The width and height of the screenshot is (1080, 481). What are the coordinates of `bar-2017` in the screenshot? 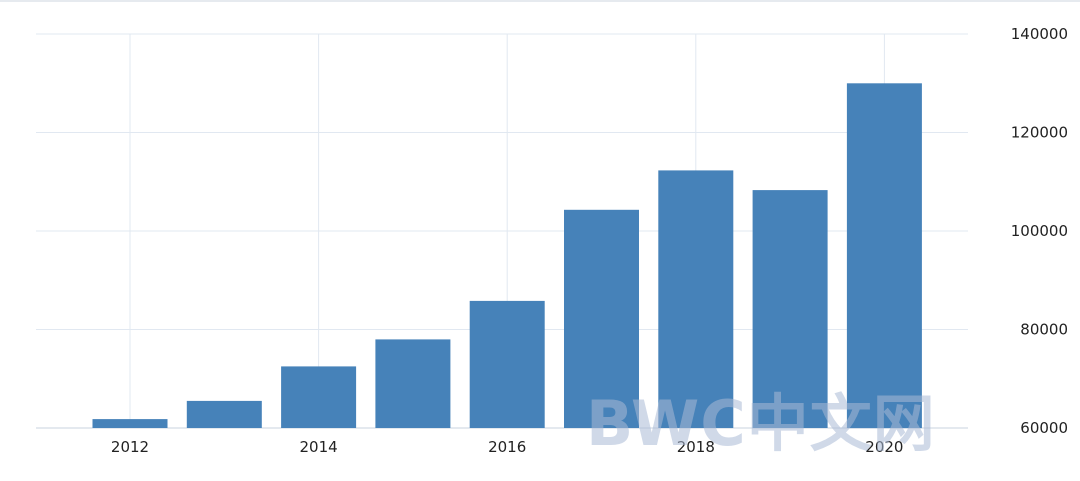 It's located at (601, 318).